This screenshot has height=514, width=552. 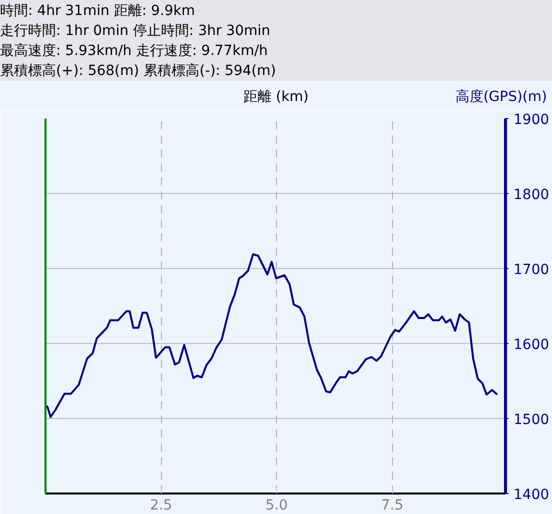 I want to click on y-tick-label: 1800, so click(x=532, y=195).